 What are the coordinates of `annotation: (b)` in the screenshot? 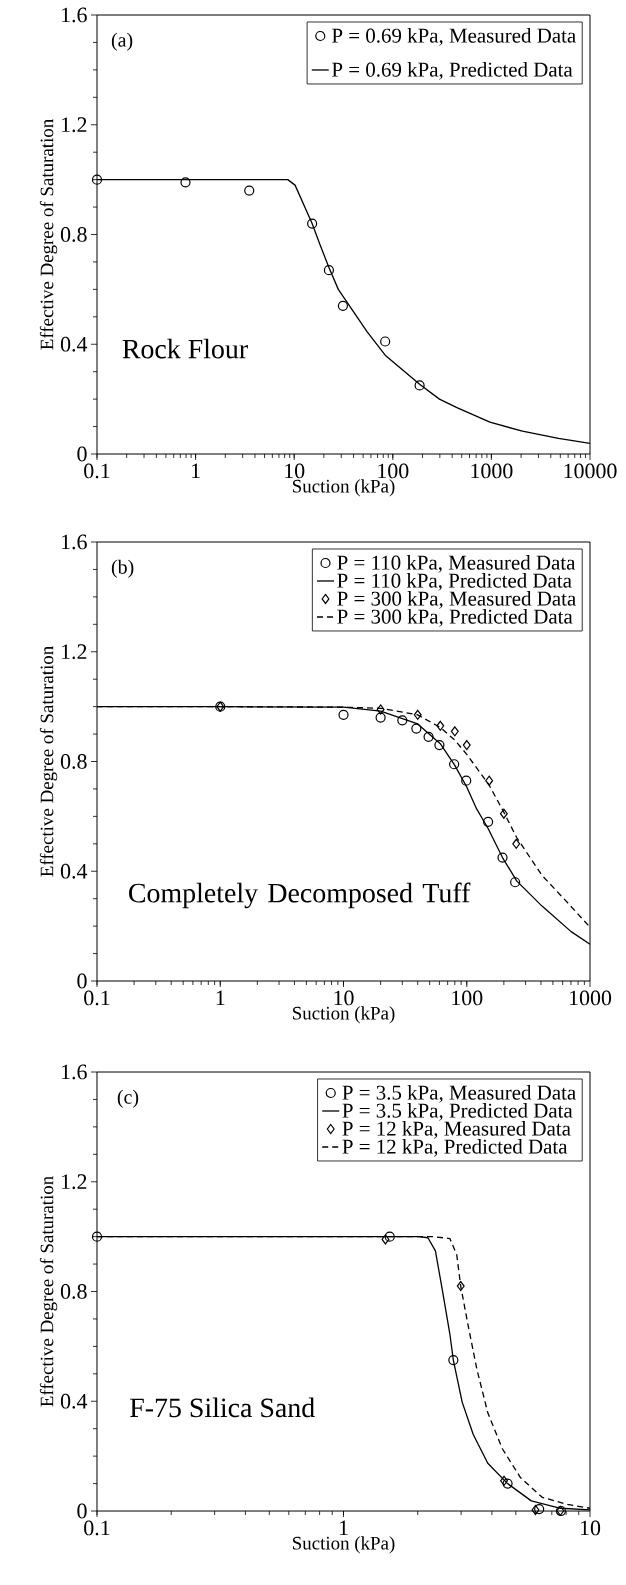 It's located at (122, 568).